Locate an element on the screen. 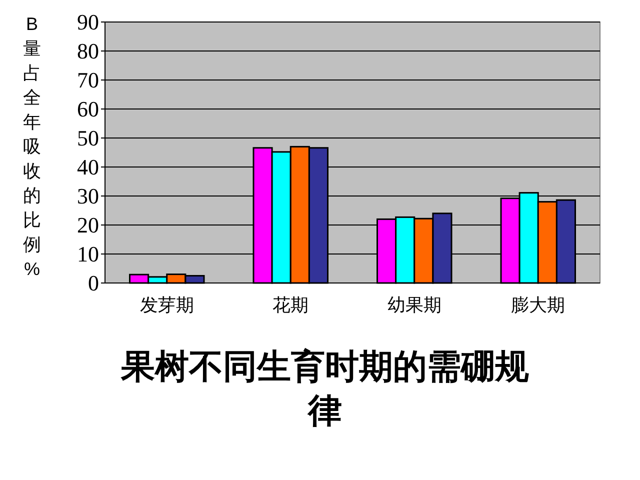 The width and height of the screenshot is (640, 480). text: B量占全年吸收的比例% is located at coordinates (32, 146).